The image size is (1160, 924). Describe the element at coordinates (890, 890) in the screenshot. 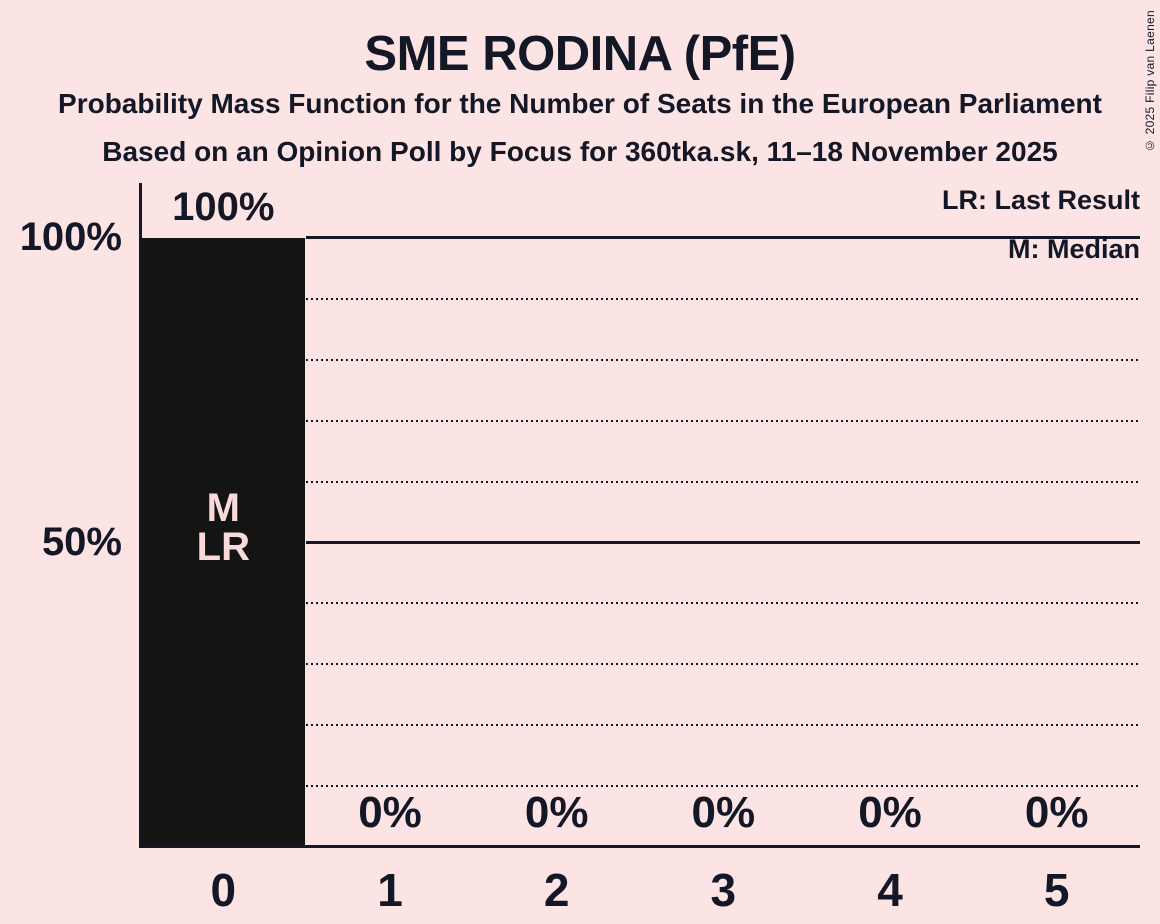

I see `x-tick-label-4: 4` at that location.